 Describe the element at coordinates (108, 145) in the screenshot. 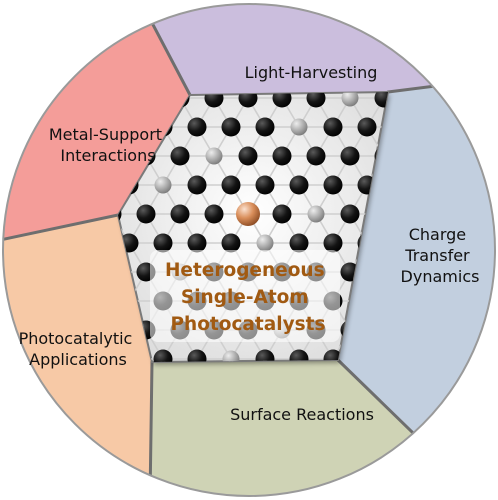

I see `label-metal-support-interactions: Metal-Support Interactions` at that location.